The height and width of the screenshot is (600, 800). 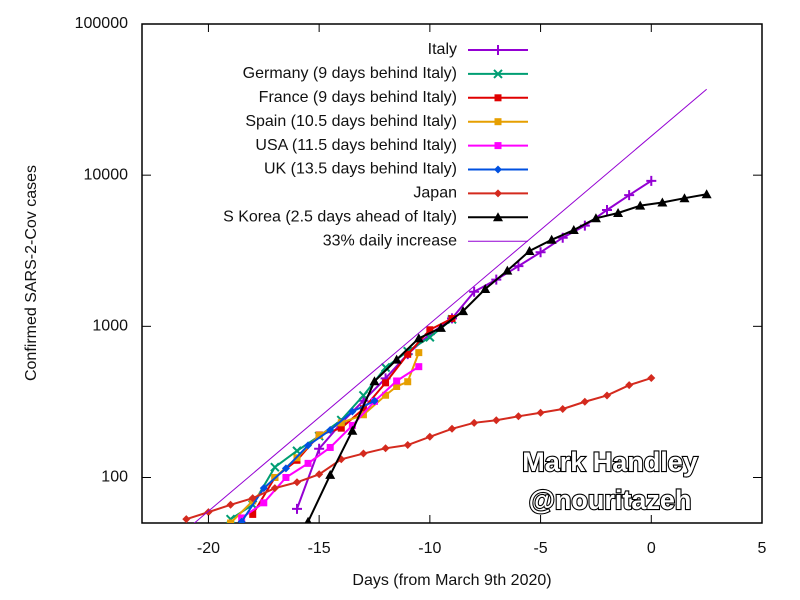 What do you see at coordinates (429, 548) in the screenshot?
I see `x-tick-label: -10` at bounding box center [429, 548].